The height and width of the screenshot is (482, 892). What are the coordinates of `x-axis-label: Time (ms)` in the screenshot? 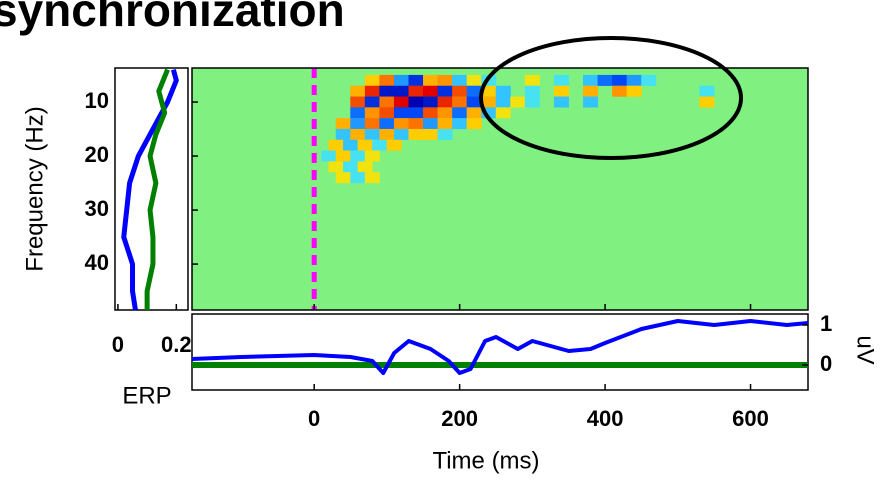 It's located at (485, 460).